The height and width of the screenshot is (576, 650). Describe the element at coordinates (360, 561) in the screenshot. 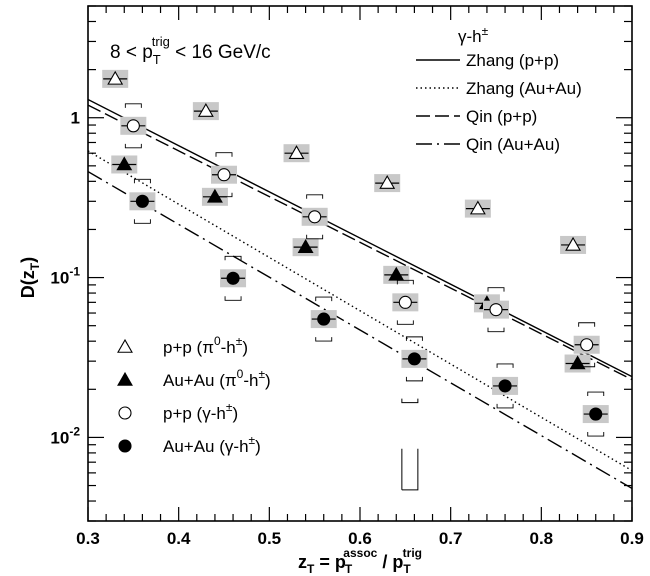

I see `x-axis-title: zT = pTassoc / pTtrig` at that location.